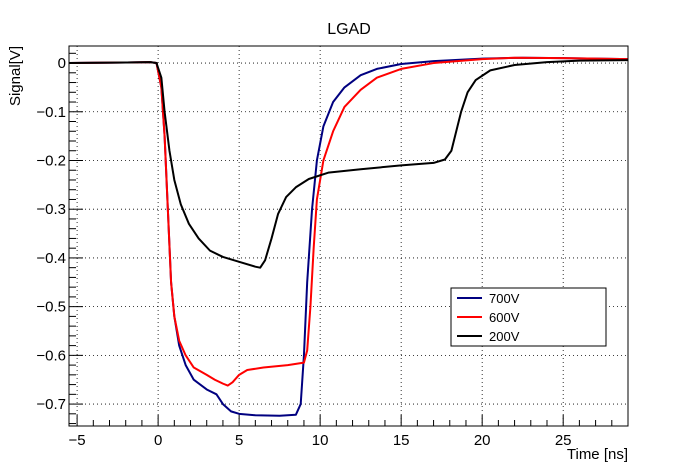 This screenshot has width=698, height=475. Describe the element at coordinates (504, 298) in the screenshot. I see `legend-label-700v: 700V` at that location.